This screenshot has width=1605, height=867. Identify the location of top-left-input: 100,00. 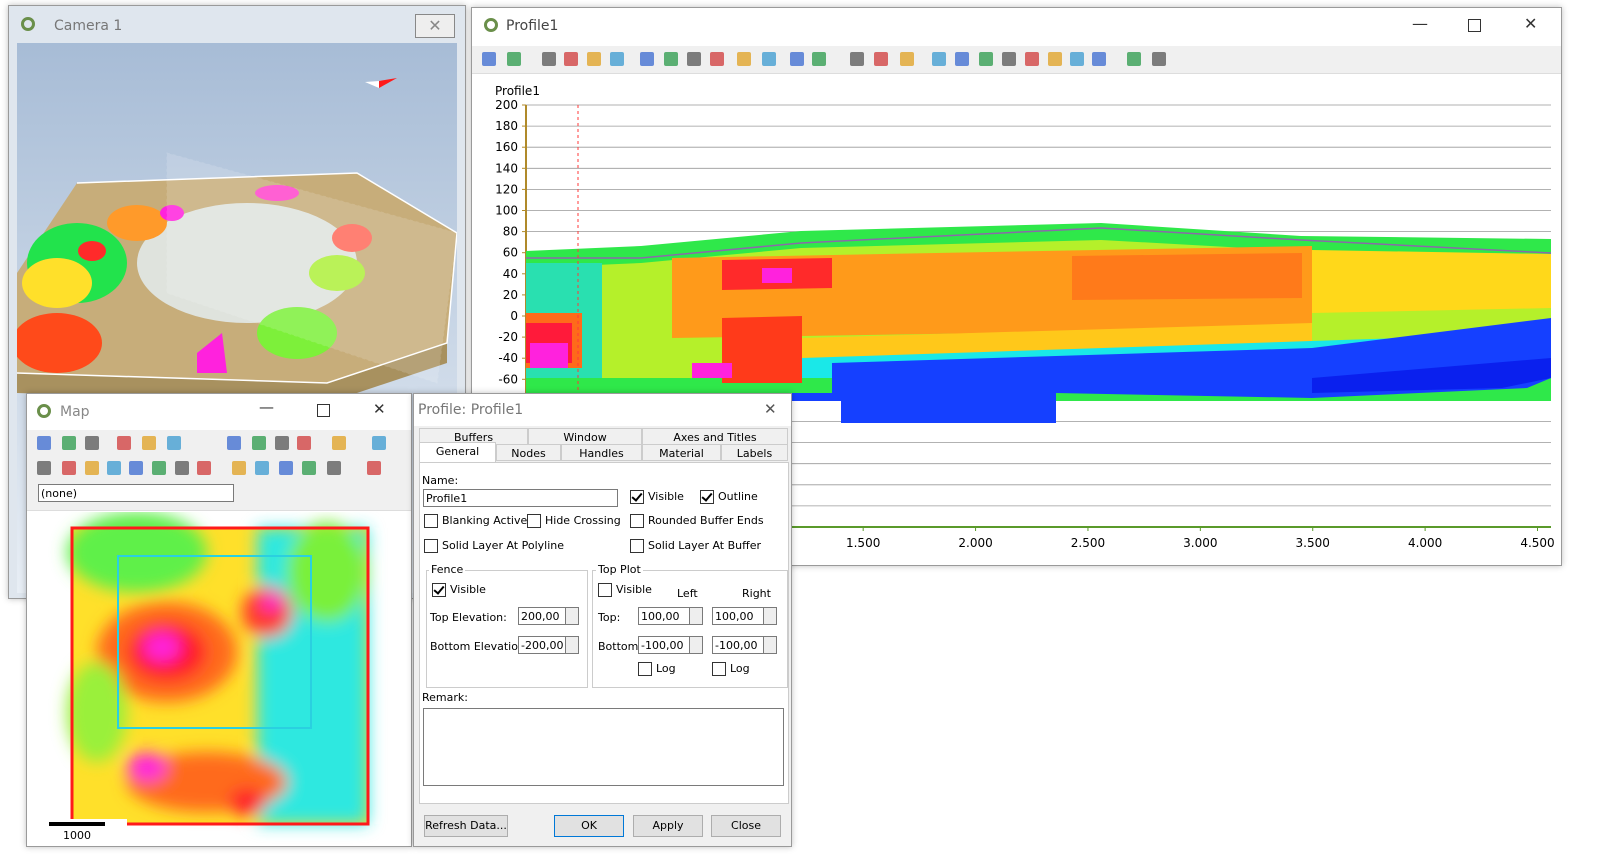
(664, 616).